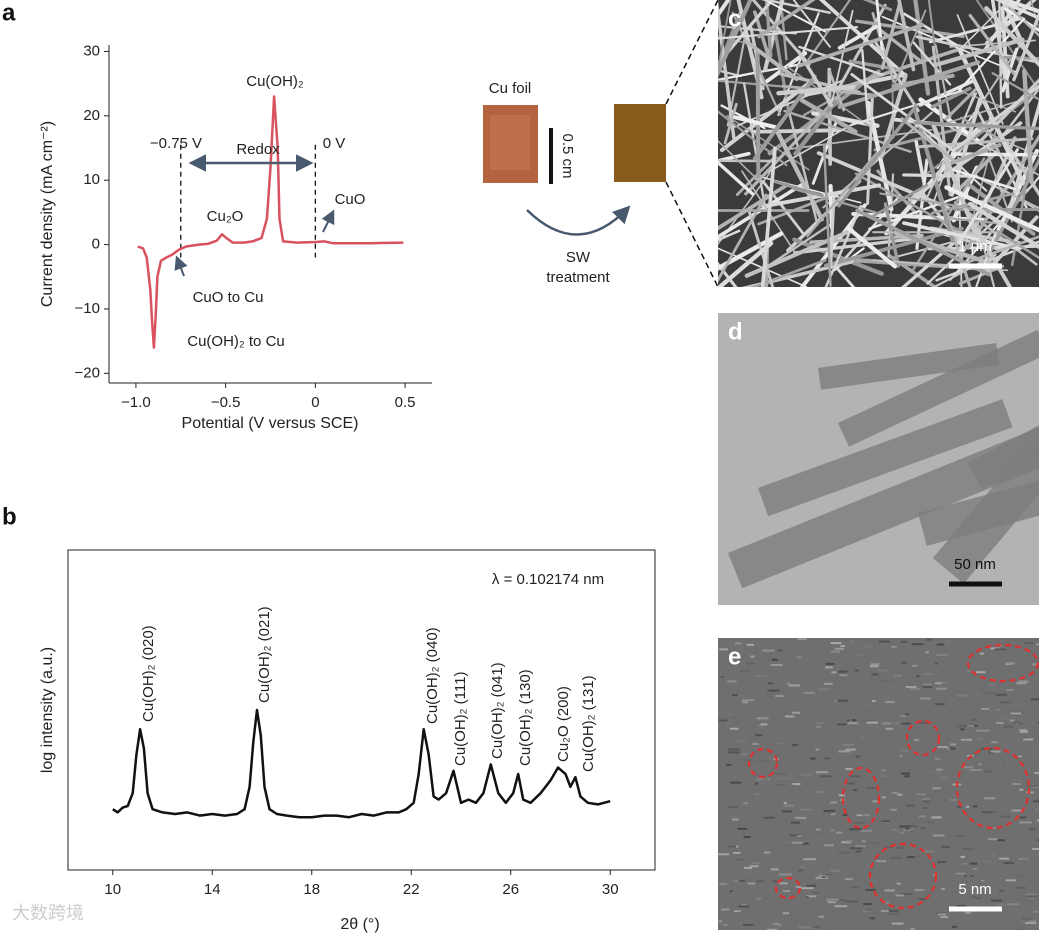 The height and width of the screenshot is (940, 1039). Describe the element at coordinates (315, 402) in the screenshot. I see `x-tick-label: 0` at that location.